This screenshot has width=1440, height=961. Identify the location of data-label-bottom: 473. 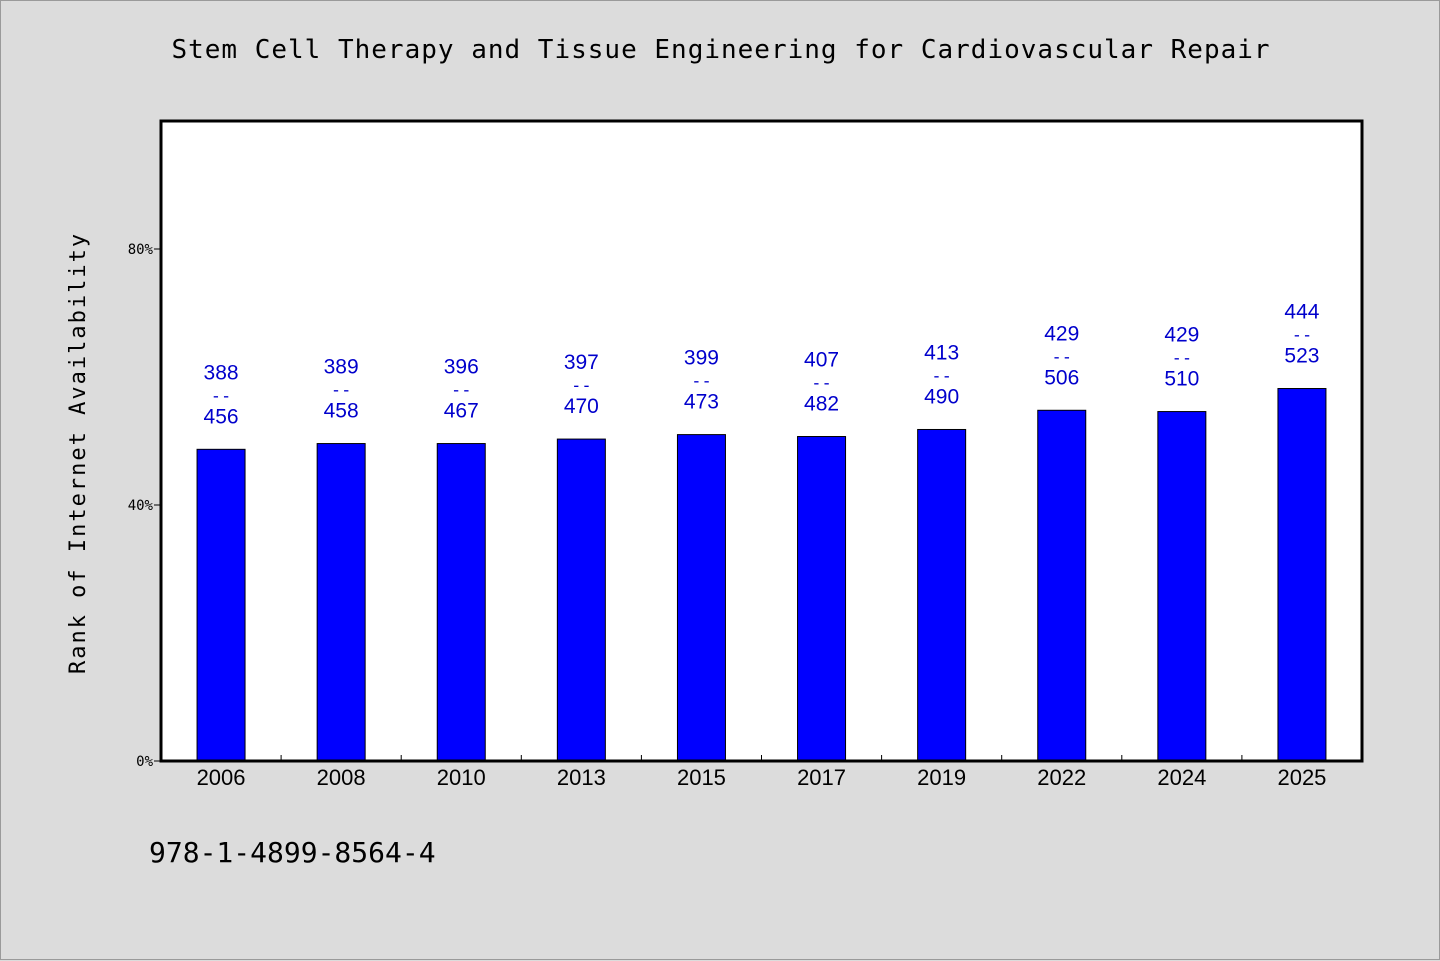
(701, 402).